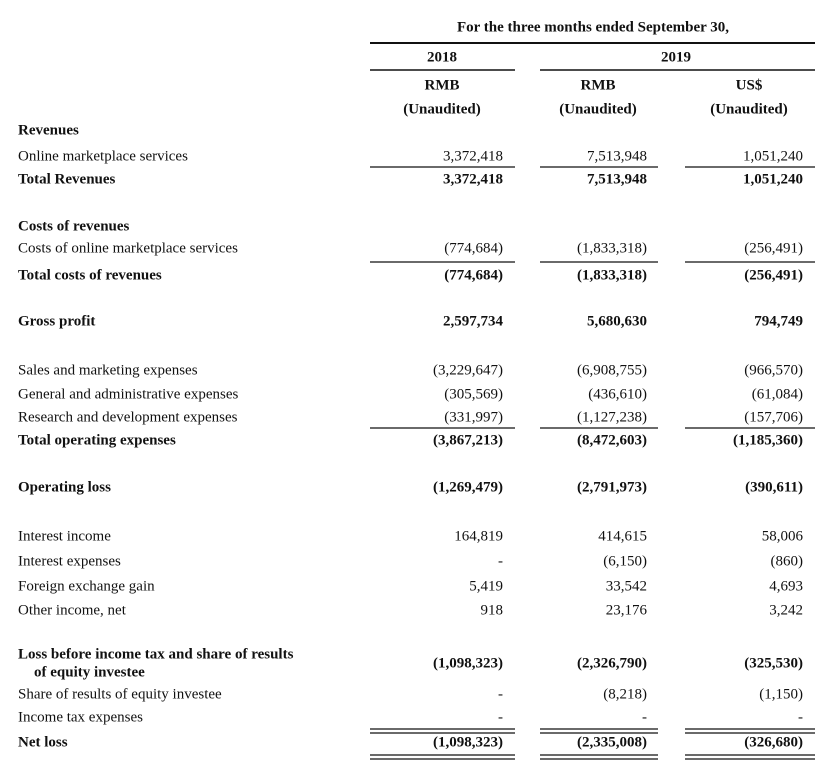  What do you see at coordinates (468, 440) in the screenshot?
I see `cell-value: (3,867,213)` at bounding box center [468, 440].